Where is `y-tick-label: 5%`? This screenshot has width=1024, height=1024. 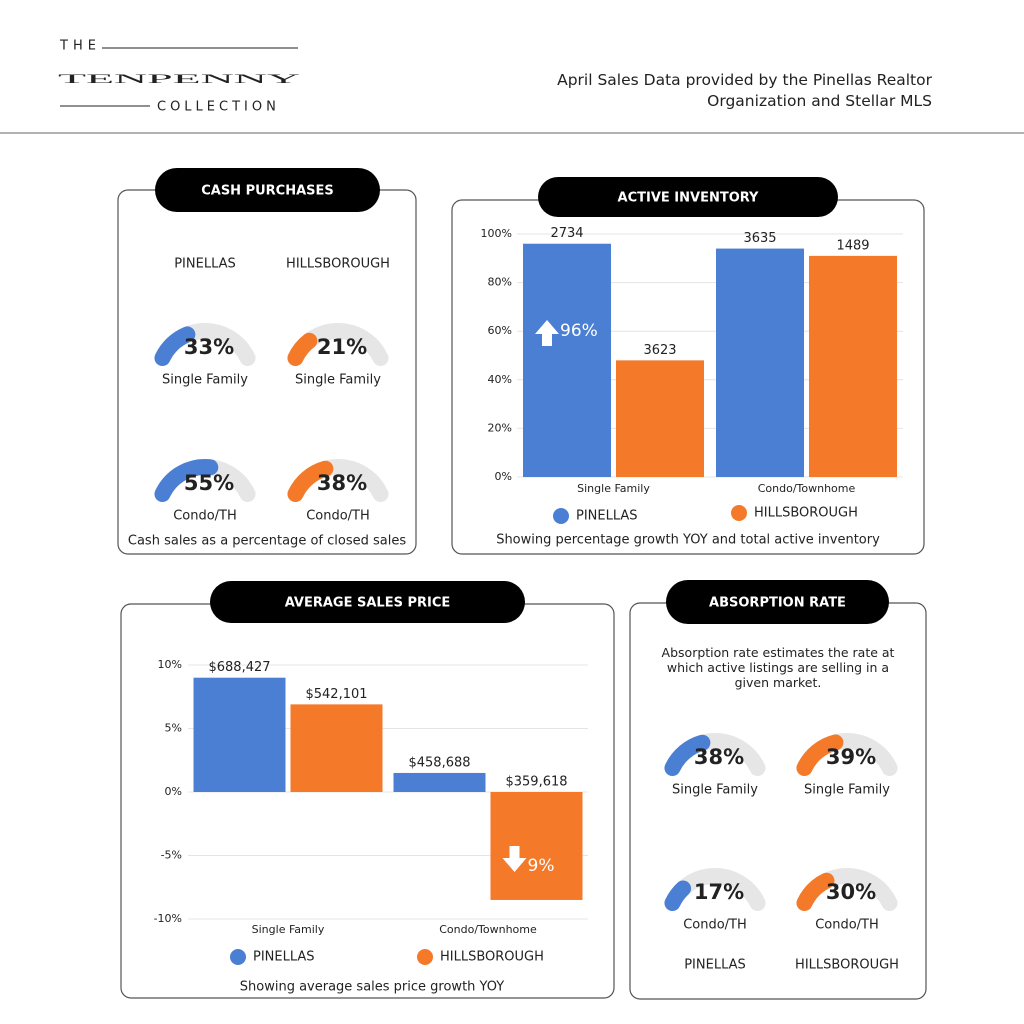 y-tick-label: 5% is located at coordinates (173, 728).